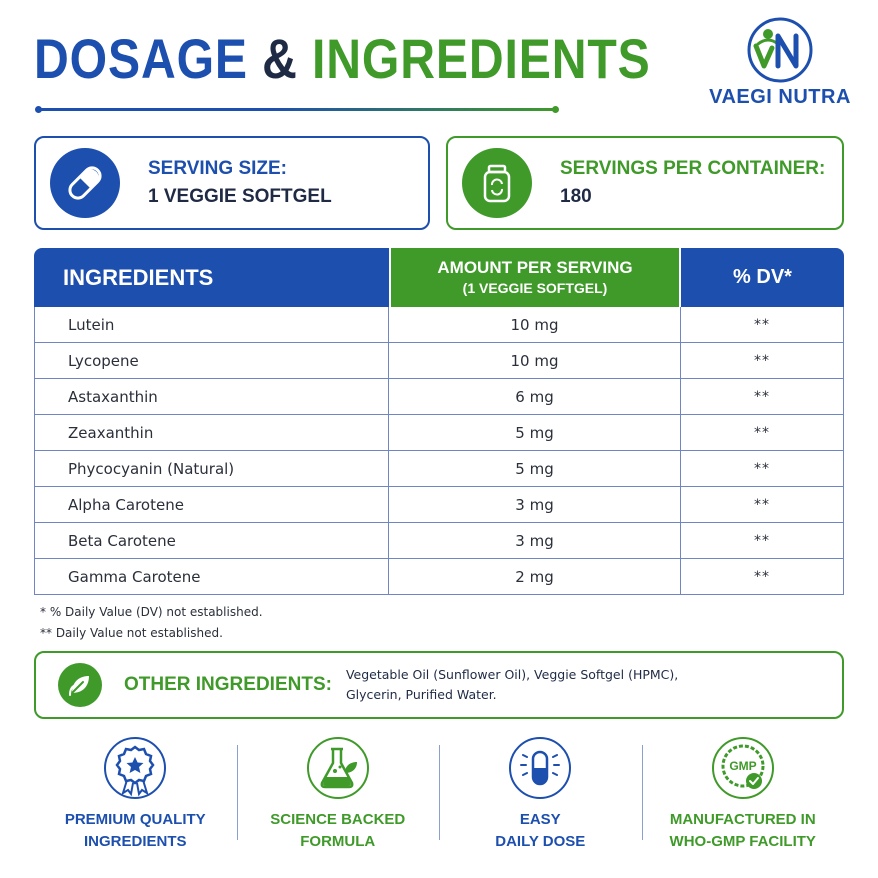 The image size is (878, 878). I want to click on table-row: Lycopene 10 mg **, so click(439, 361).